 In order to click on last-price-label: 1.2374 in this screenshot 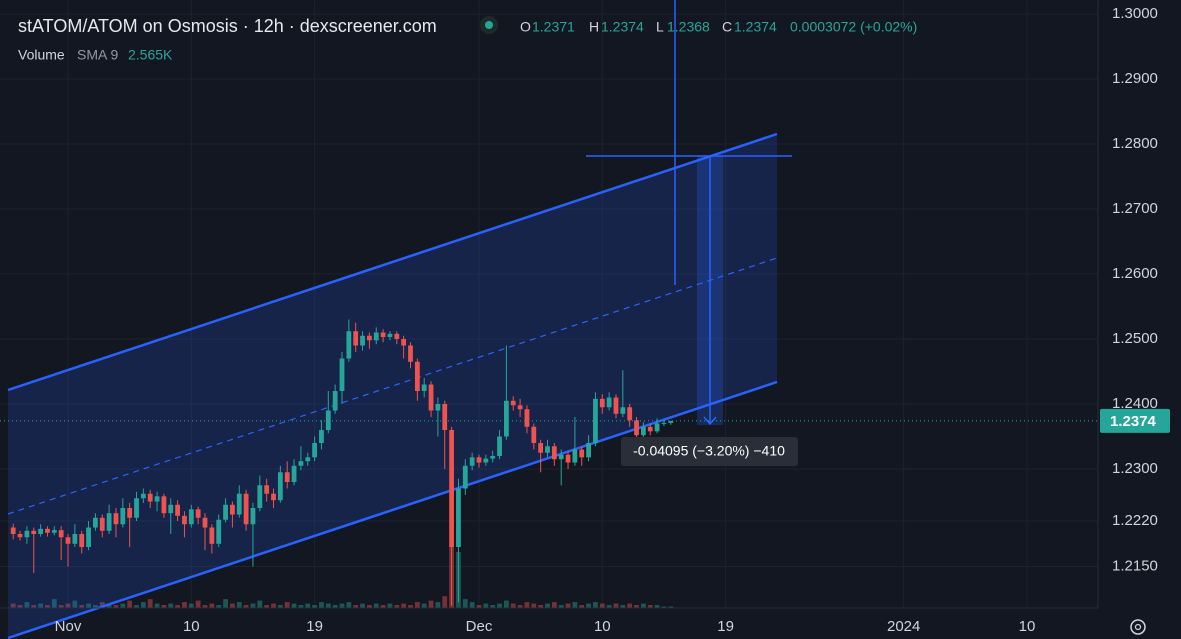, I will do `click(1133, 421)`.